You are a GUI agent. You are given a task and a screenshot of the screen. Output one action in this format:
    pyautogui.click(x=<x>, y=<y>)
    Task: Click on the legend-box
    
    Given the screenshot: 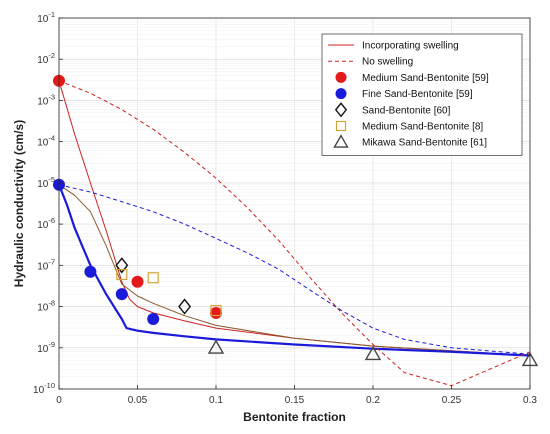 What is the action you would take?
    pyautogui.click(x=422, y=94)
    